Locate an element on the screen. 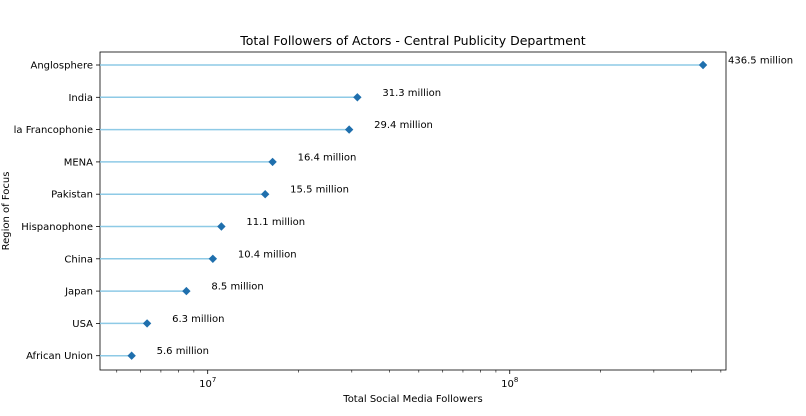  y-tick-label: African Union is located at coordinates (59, 356).